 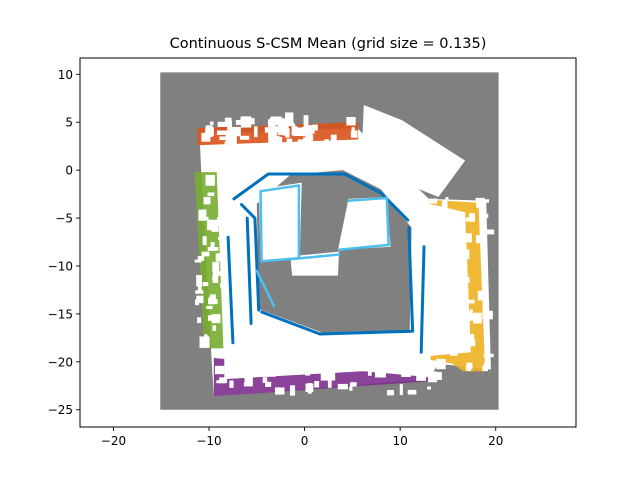 I want to click on free-space-north-room, so click(x=413, y=151).